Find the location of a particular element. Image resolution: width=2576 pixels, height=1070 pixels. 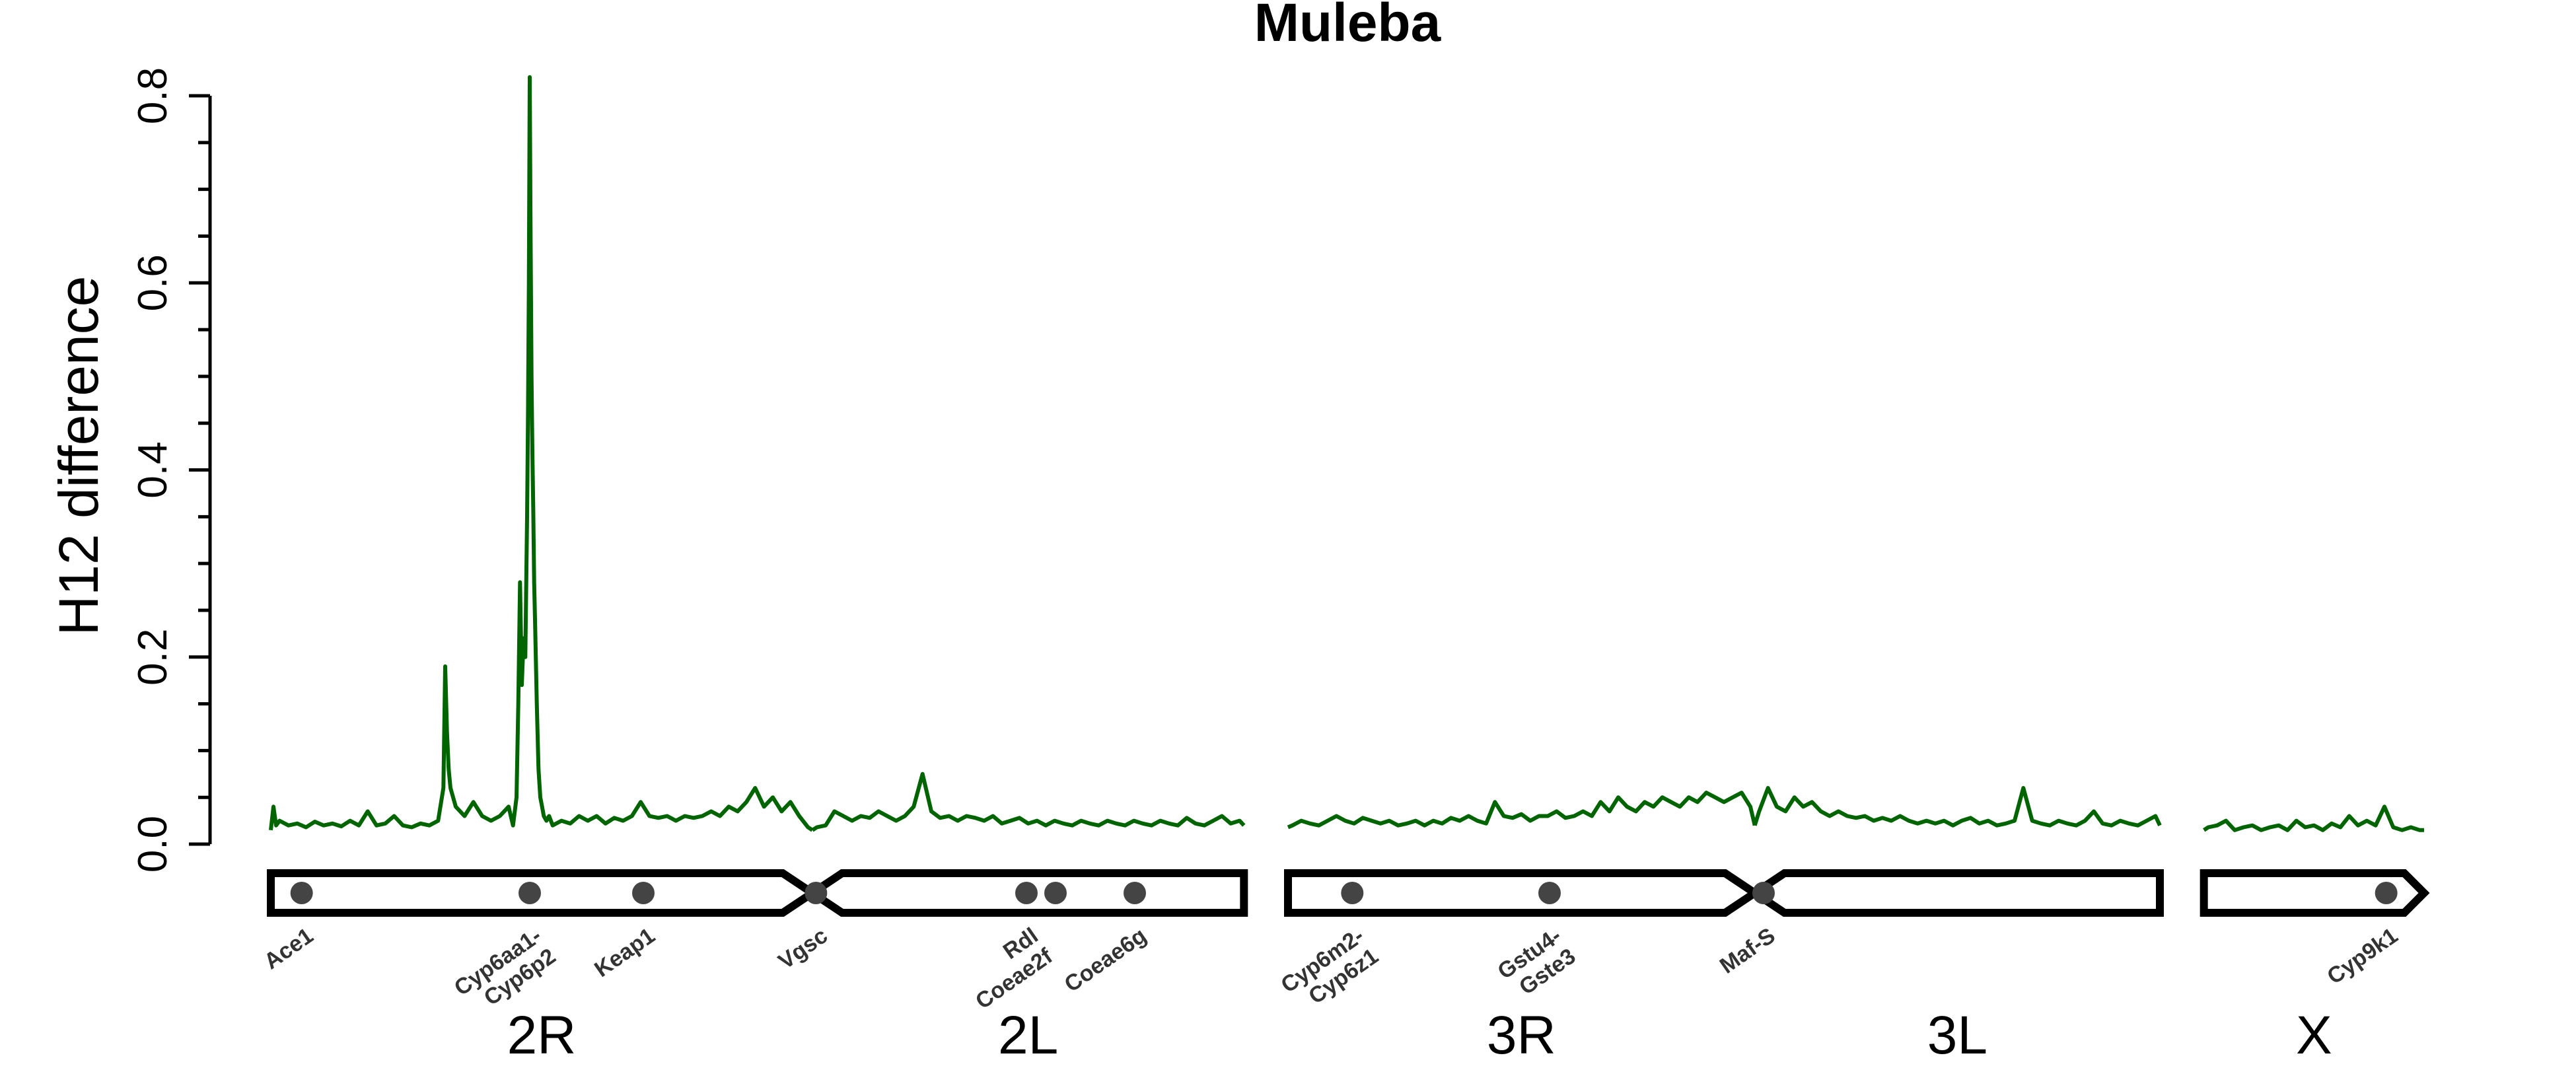

series-line-2L is located at coordinates (1028, 802).